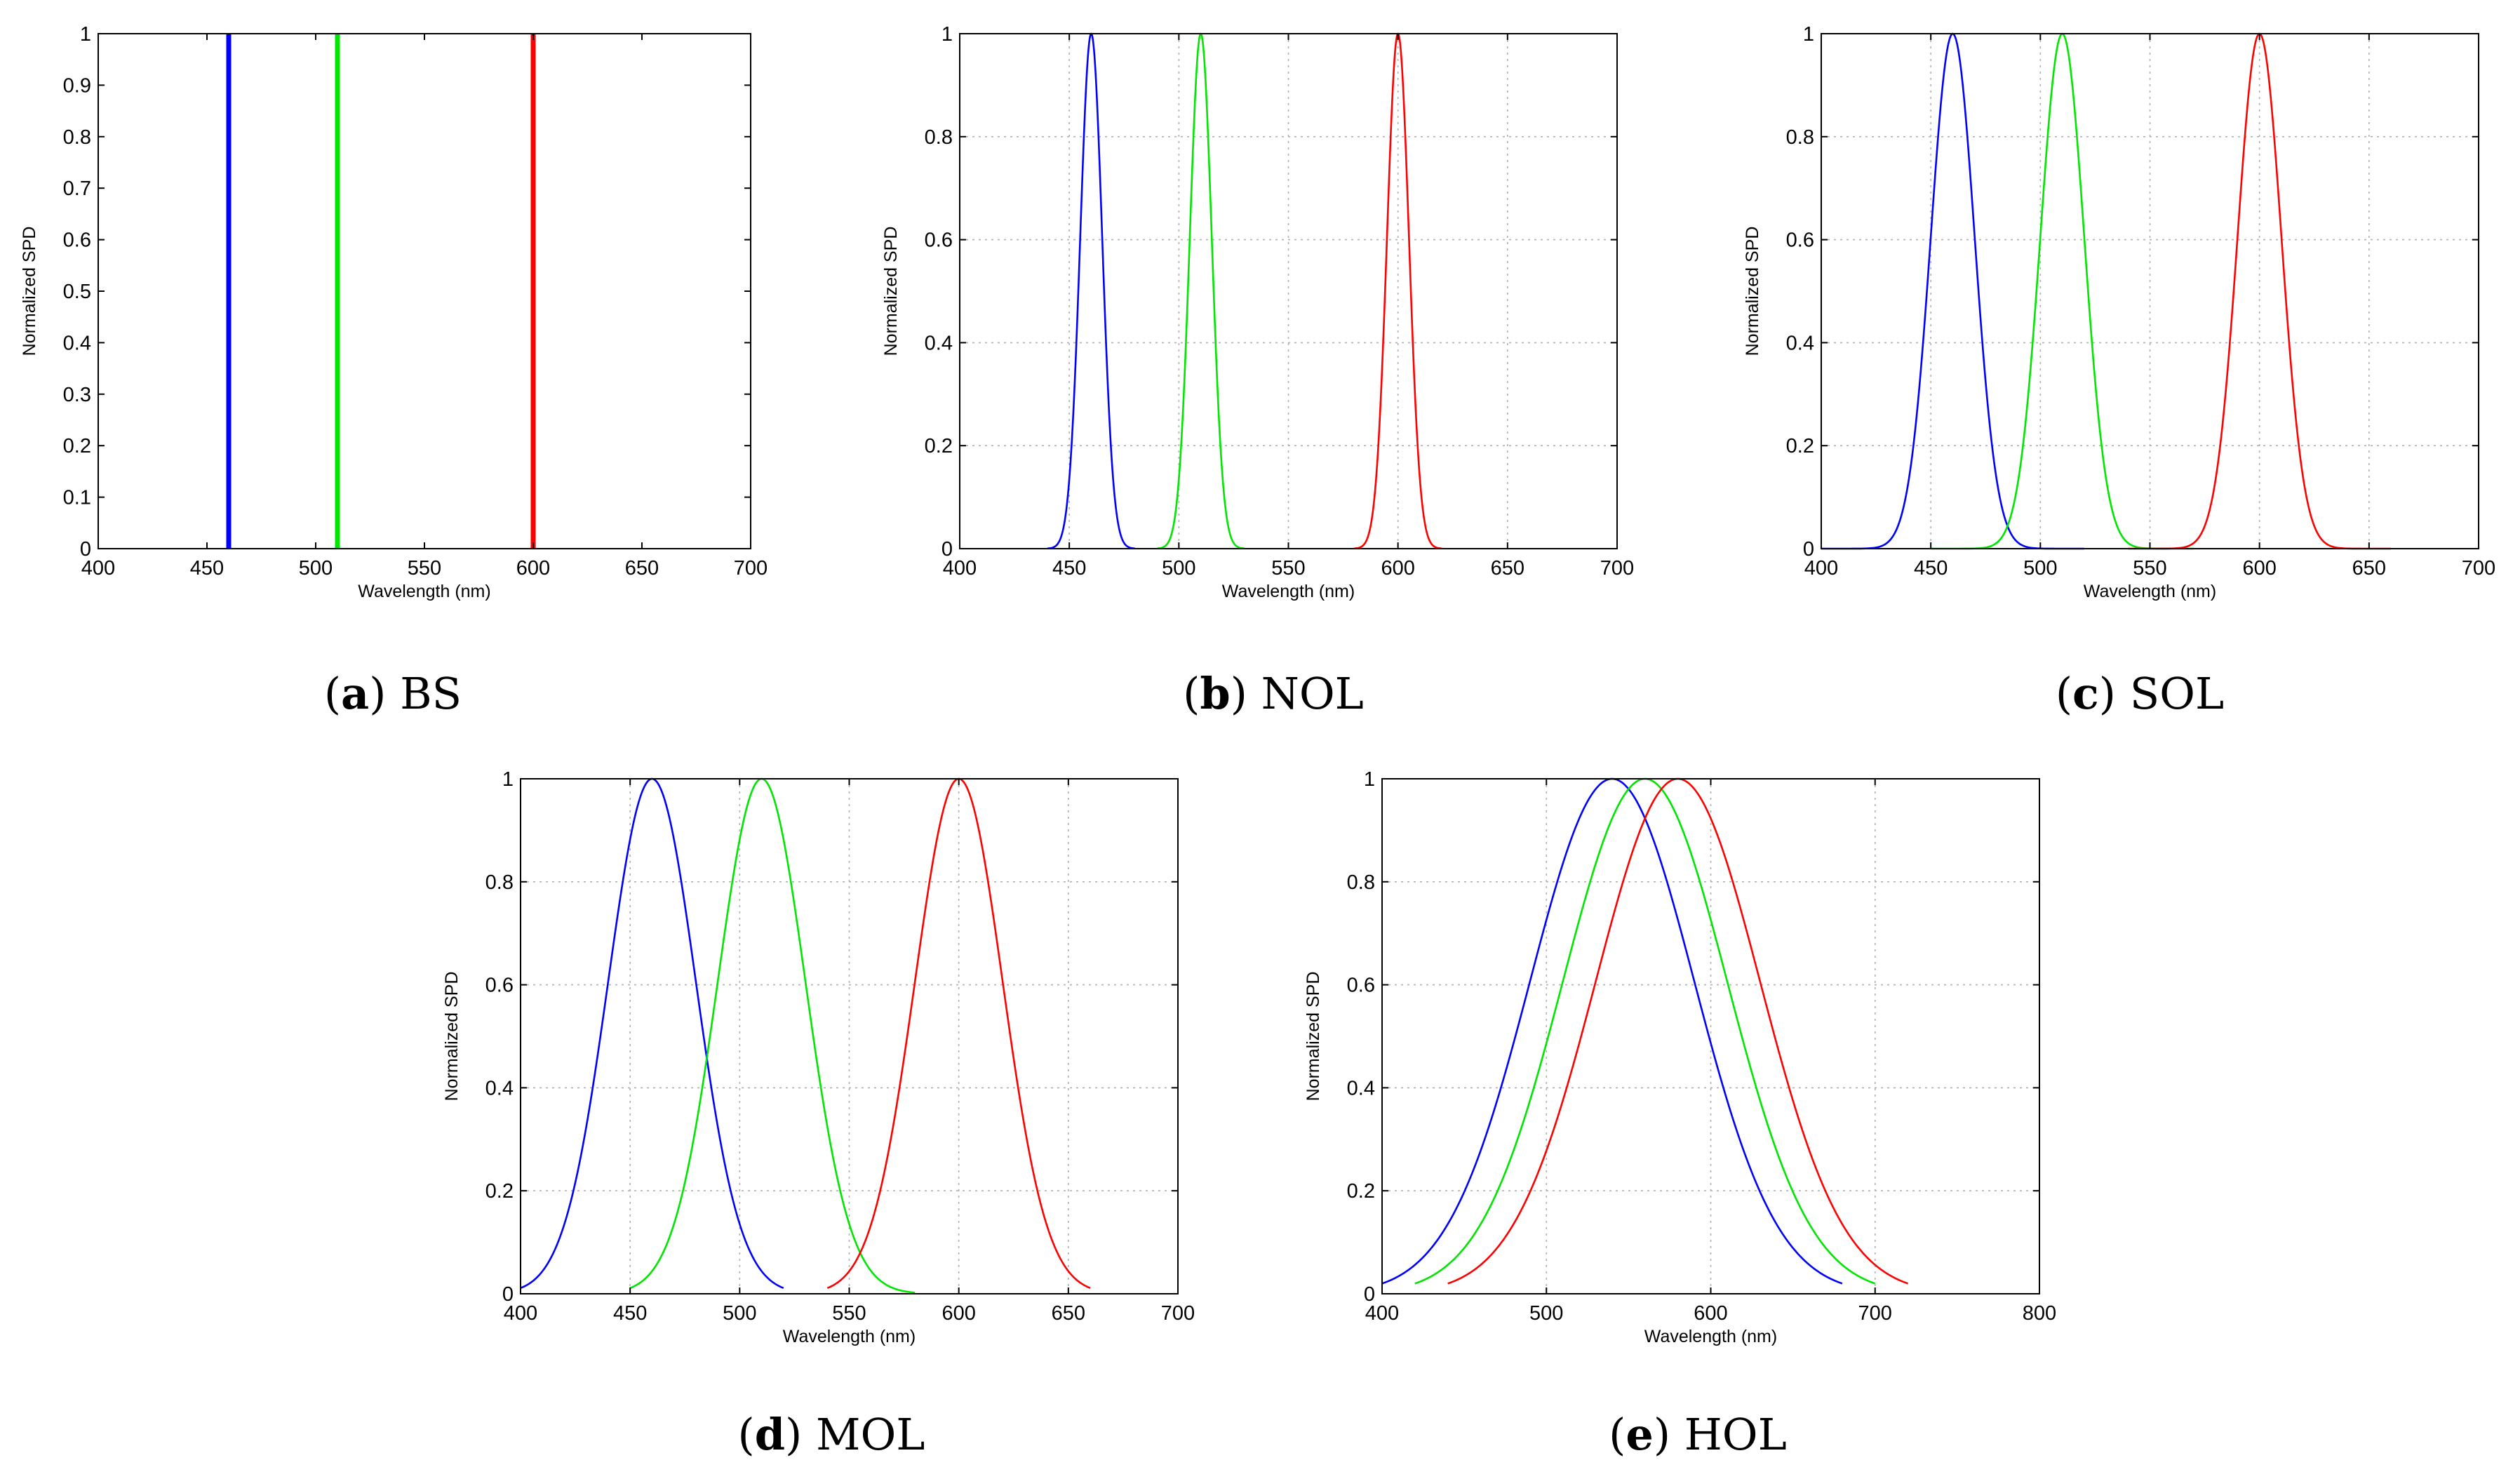 The width and height of the screenshot is (2520, 1479). What do you see at coordinates (77, 292) in the screenshot?
I see `y-tick-label: 0.5` at bounding box center [77, 292].